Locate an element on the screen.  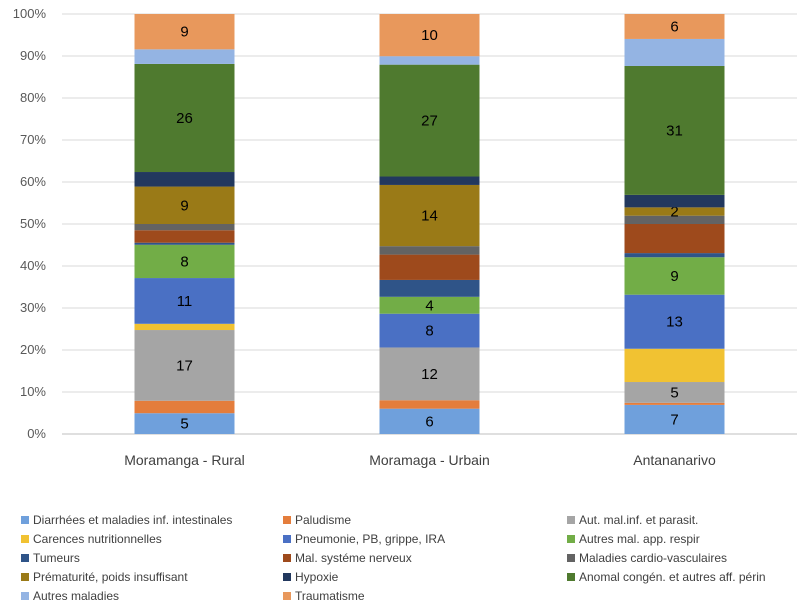
data-label: 10 is located at coordinates (429, 35).